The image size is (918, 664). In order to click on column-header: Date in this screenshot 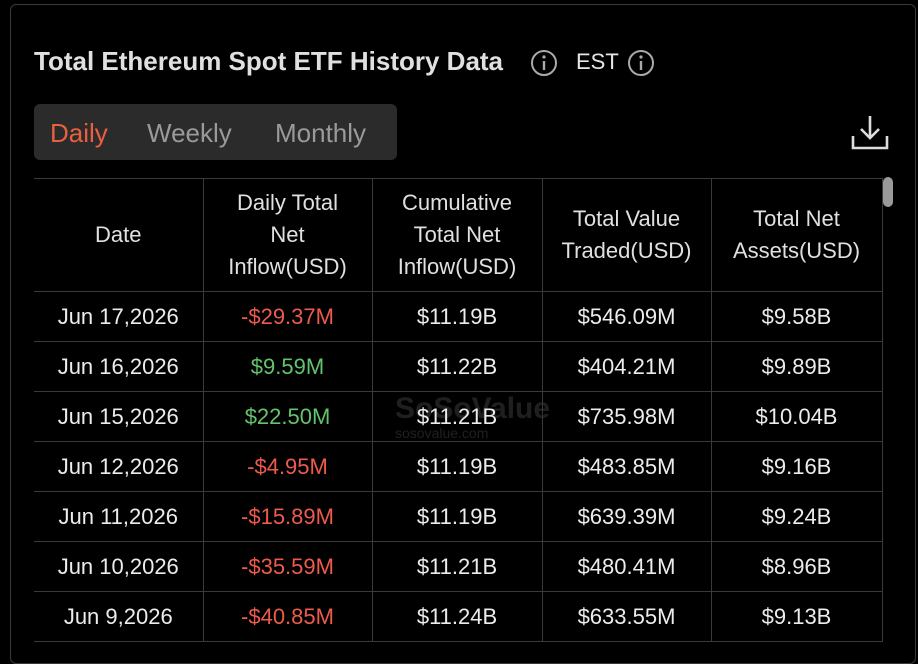, I will do `click(119, 235)`.